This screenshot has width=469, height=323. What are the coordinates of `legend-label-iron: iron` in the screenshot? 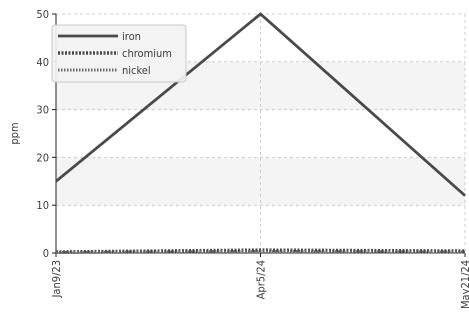 It's located at (131, 36).